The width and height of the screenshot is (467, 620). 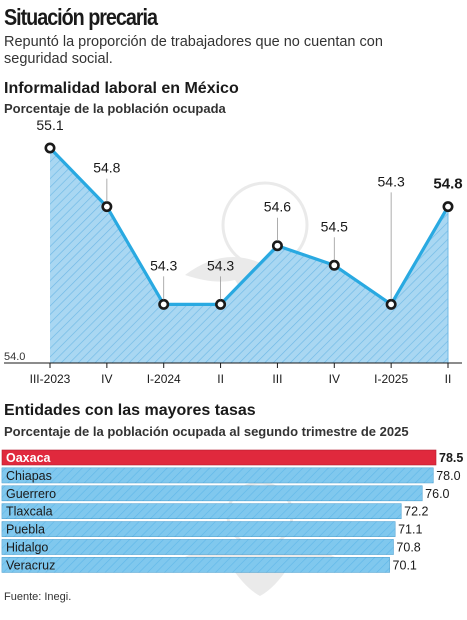 I want to click on x-tick-label: III, so click(x=277, y=379).